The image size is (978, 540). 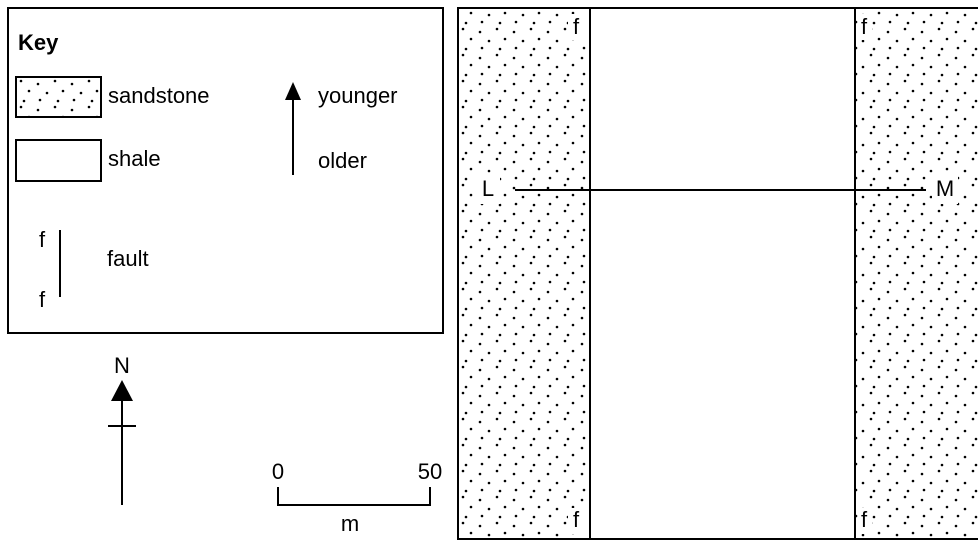 What do you see at coordinates (128, 258) in the screenshot?
I see `fault-label: fault` at bounding box center [128, 258].